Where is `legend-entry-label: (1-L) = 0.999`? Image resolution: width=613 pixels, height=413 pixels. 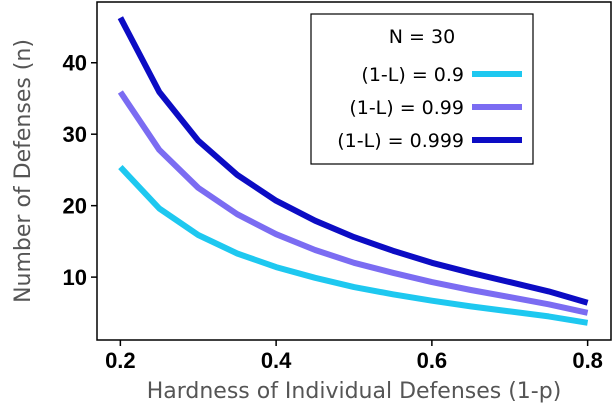
legend-entry-label: (1-L) = 0.999 is located at coordinates (400, 141).